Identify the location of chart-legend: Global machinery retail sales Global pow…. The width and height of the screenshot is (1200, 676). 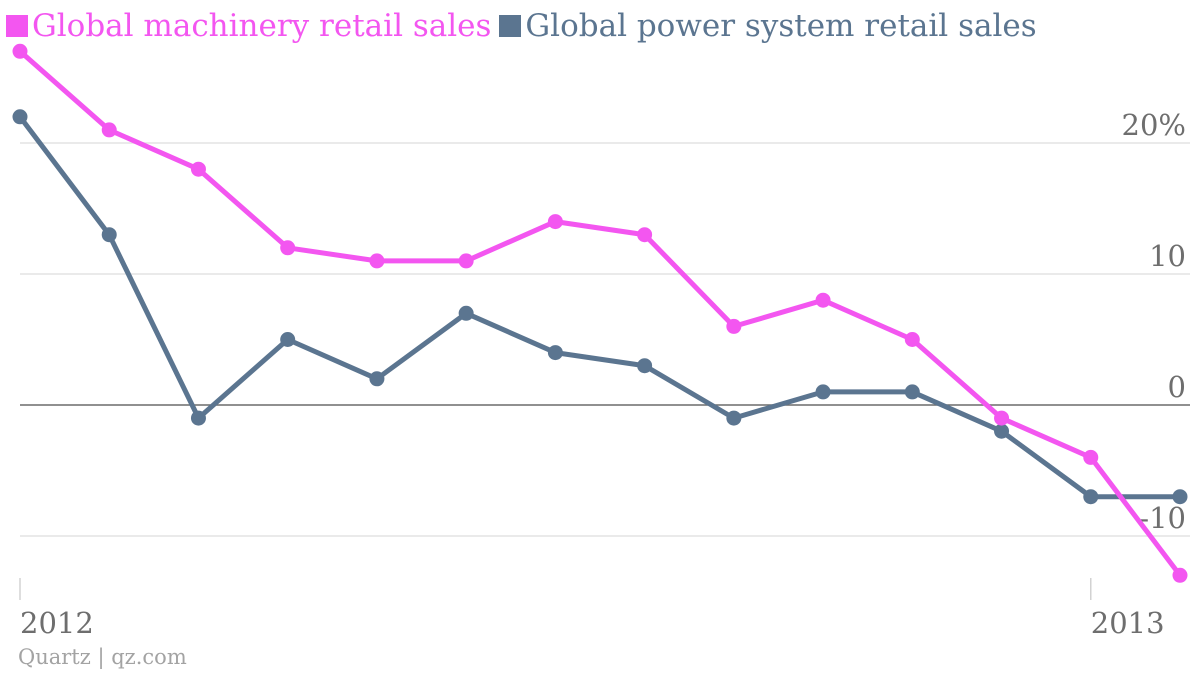
(525, 26).